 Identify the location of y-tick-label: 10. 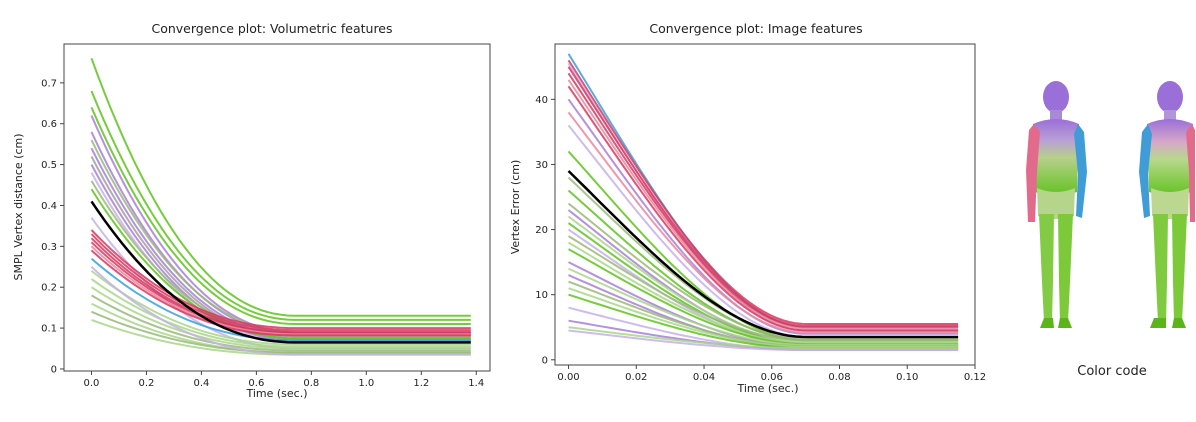
(541, 295).